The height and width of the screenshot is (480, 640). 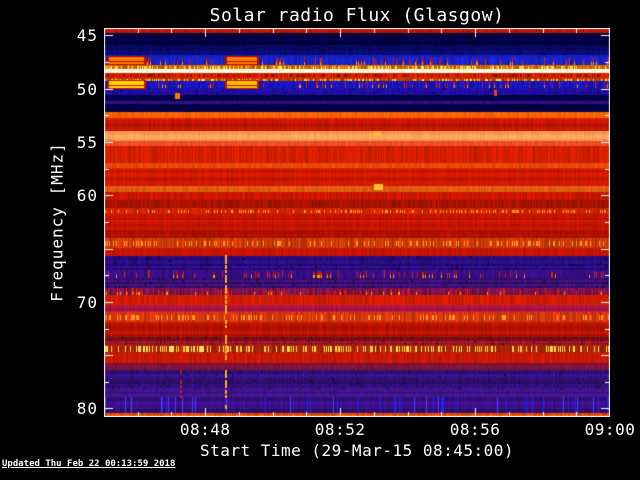 What do you see at coordinates (87, 89) in the screenshot?
I see `y-tick-label: 50` at bounding box center [87, 89].